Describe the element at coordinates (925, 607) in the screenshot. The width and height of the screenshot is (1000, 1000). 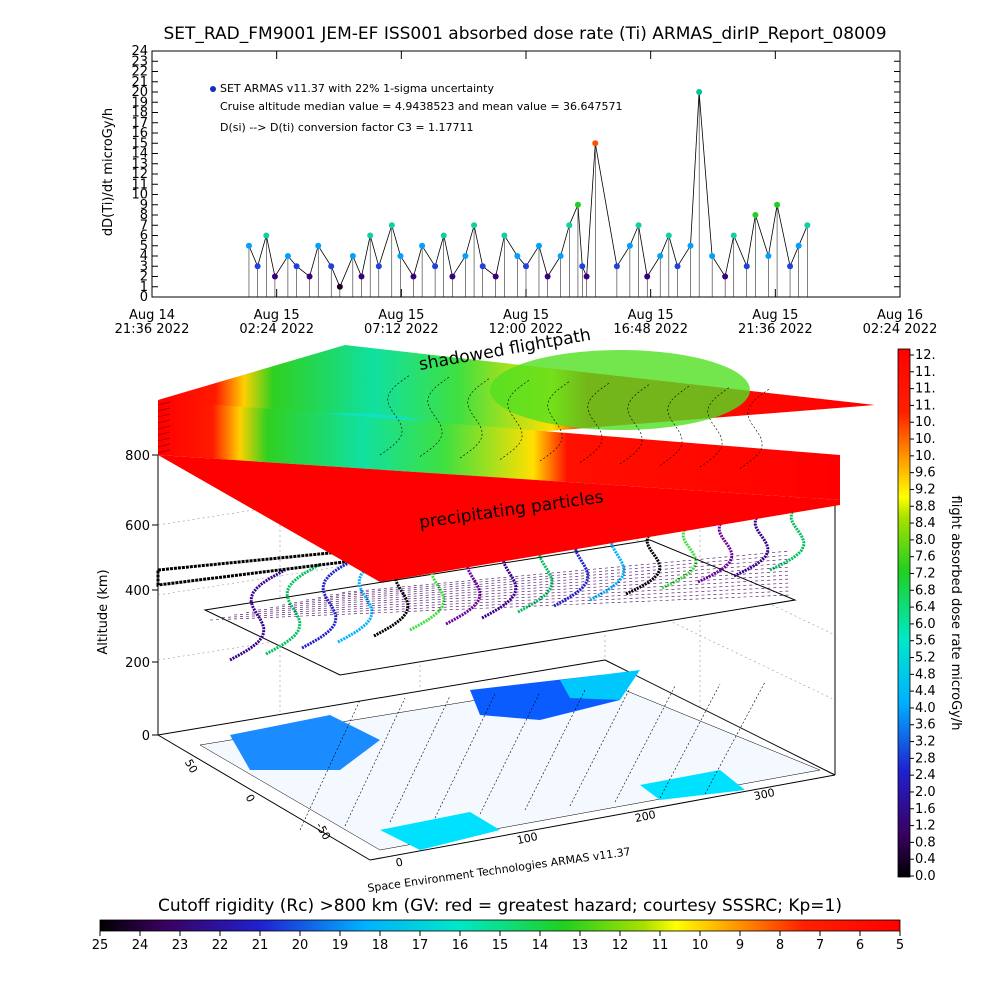
I see `dose-tick-label: 6.4` at that location.